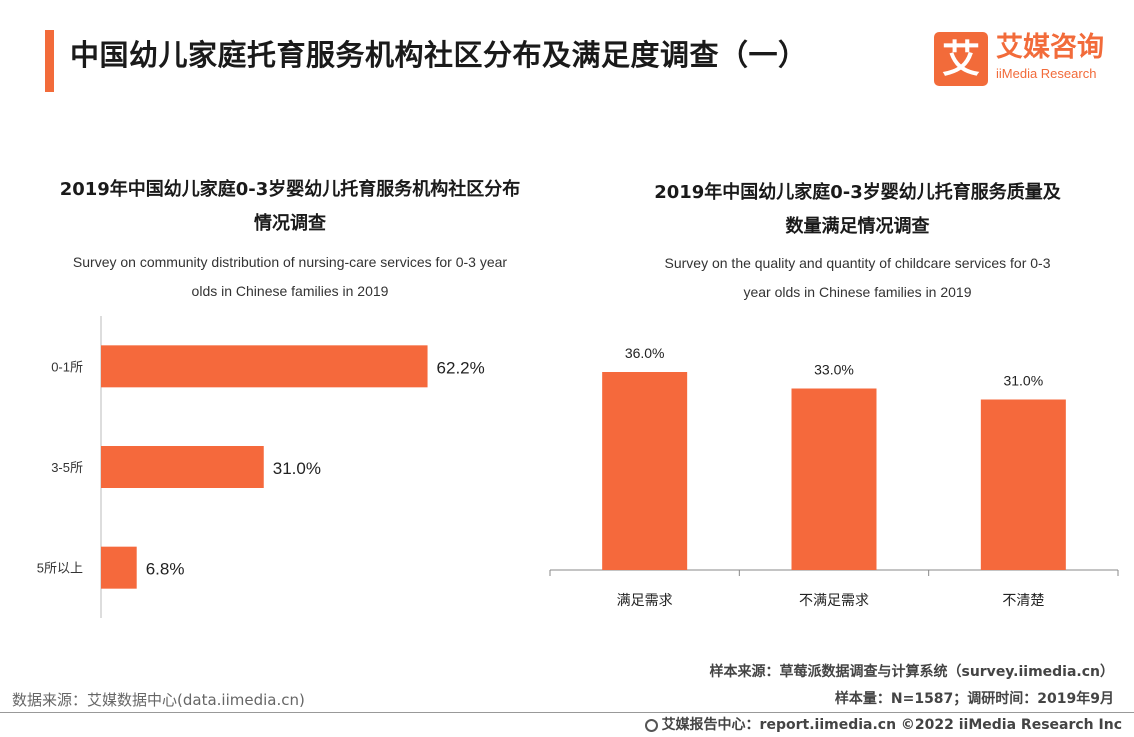 This screenshot has width=1134, height=737. I want to click on iimedia-logo: 艾 艾媒咨询 iiMedia Research, so click(1024, 59).